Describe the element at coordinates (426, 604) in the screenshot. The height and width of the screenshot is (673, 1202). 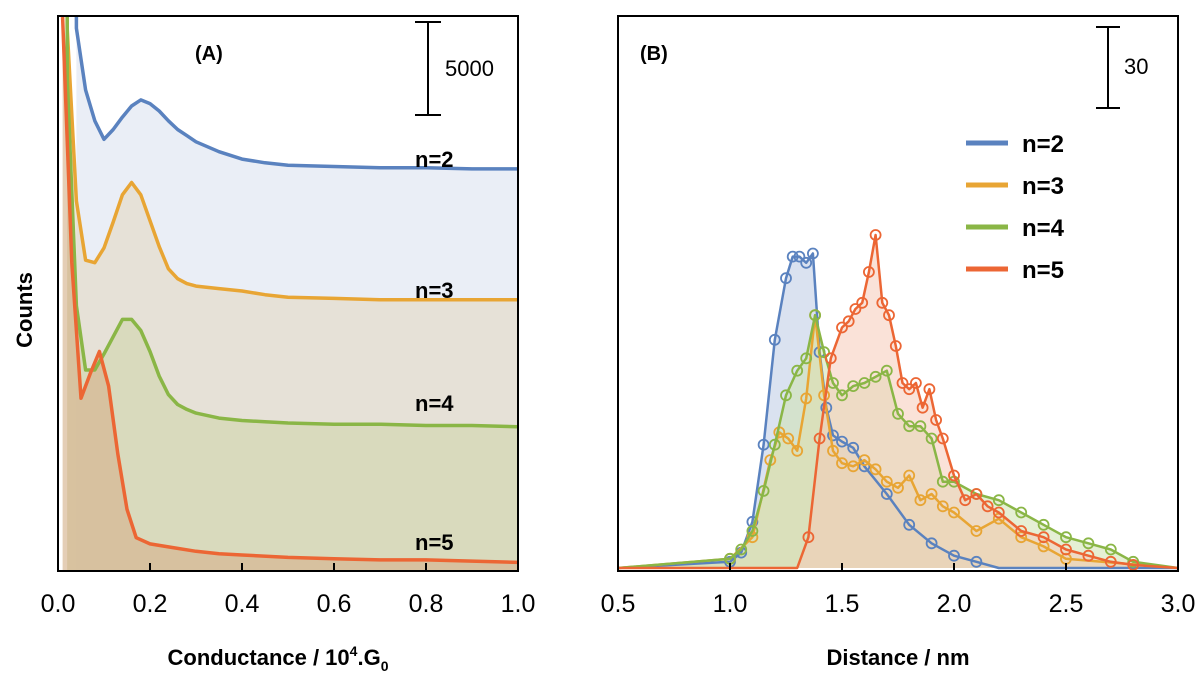
I see `panel-a-x-tick-label: 0.8` at that location.